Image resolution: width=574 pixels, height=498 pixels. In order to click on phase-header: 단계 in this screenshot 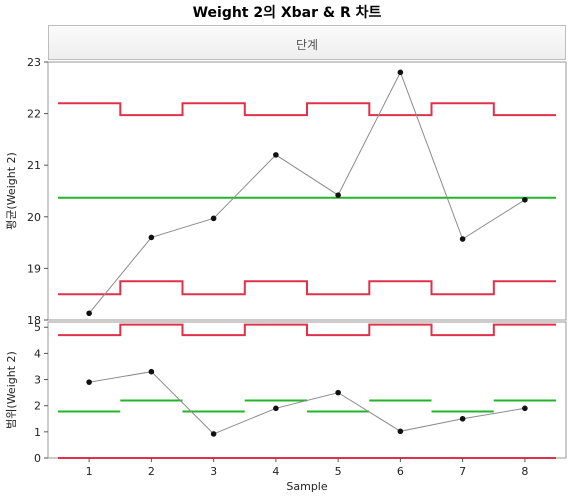, I will do `click(307, 42)`.